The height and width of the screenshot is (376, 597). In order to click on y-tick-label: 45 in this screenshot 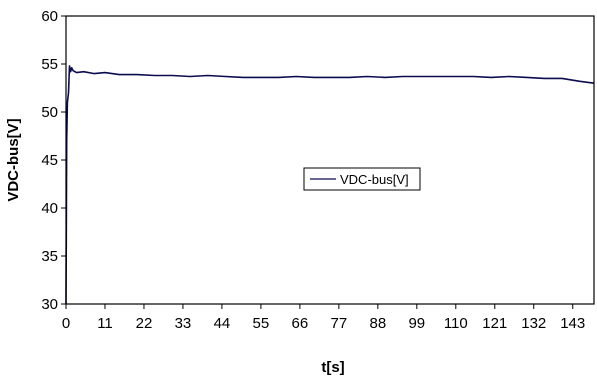, I will do `click(49, 160)`.